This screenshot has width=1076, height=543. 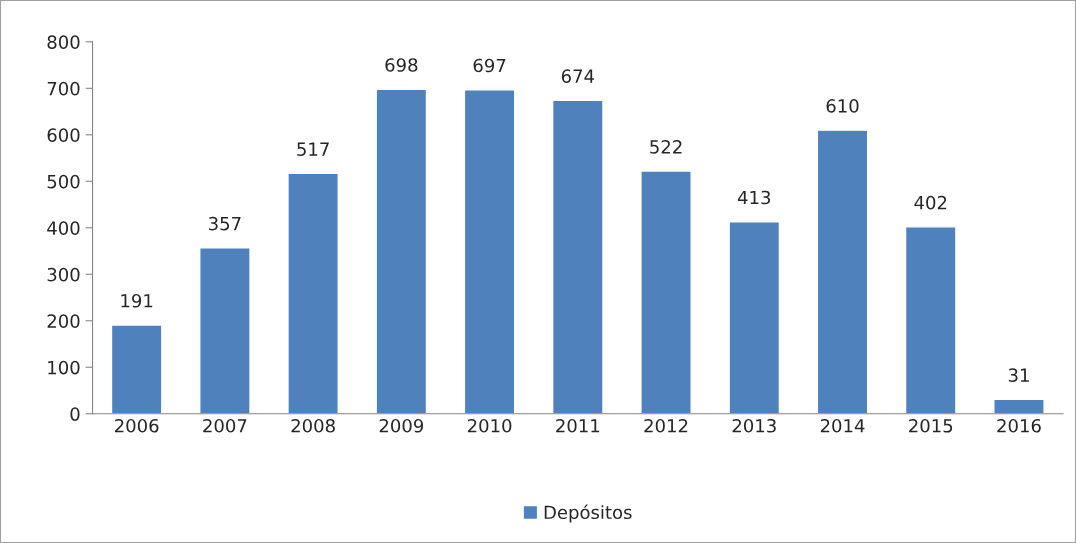 I want to click on y-tick-label: 100, so click(x=64, y=367).